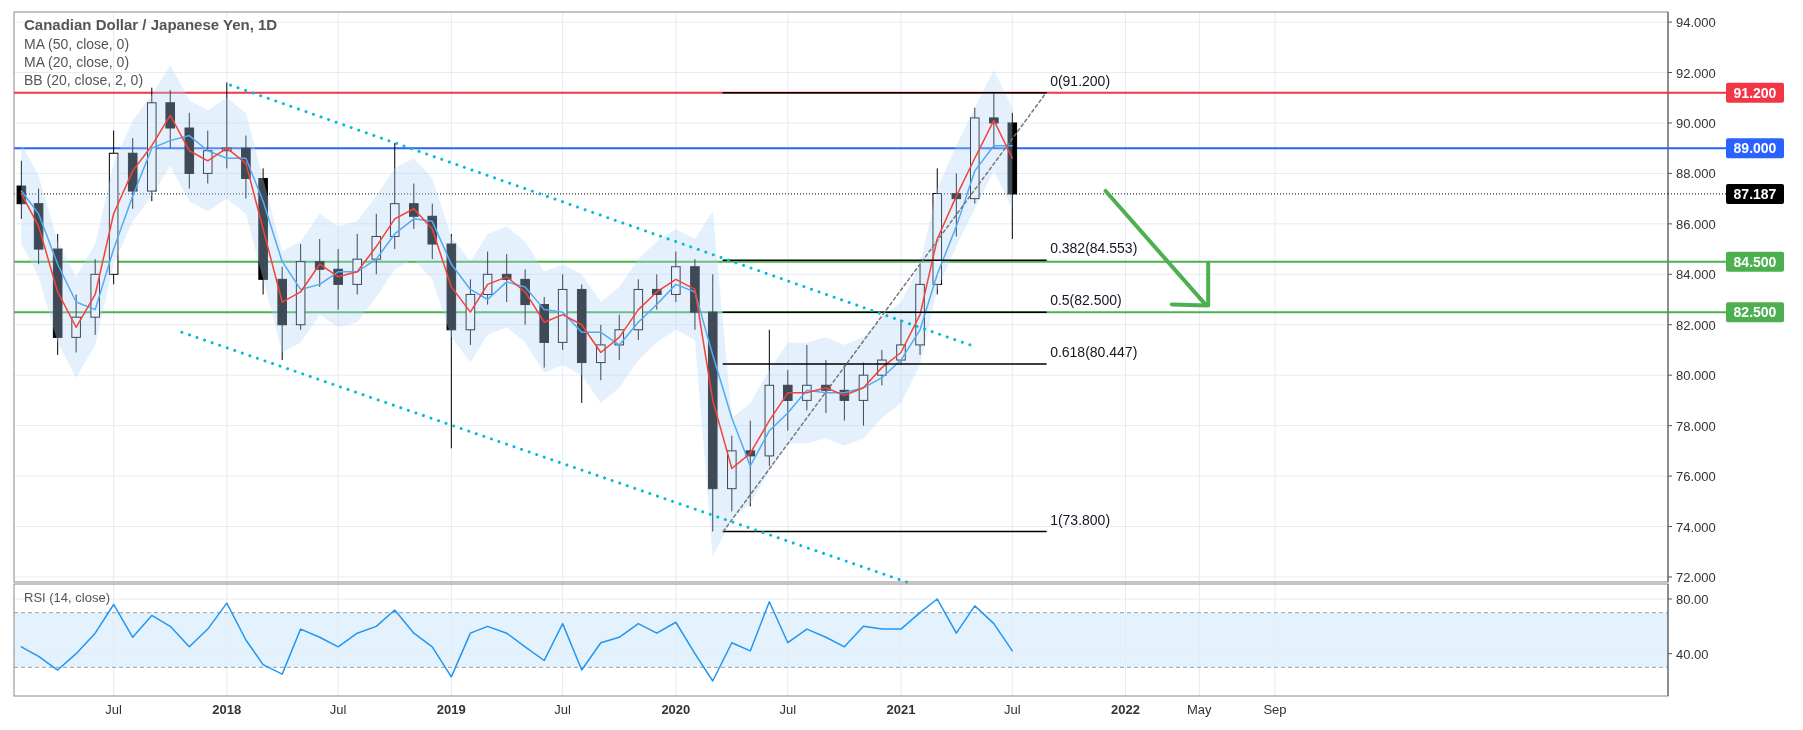 The width and height of the screenshot is (1803, 730). Describe the element at coordinates (1125, 709) in the screenshot. I see `x-tick-label: 2022` at that location.